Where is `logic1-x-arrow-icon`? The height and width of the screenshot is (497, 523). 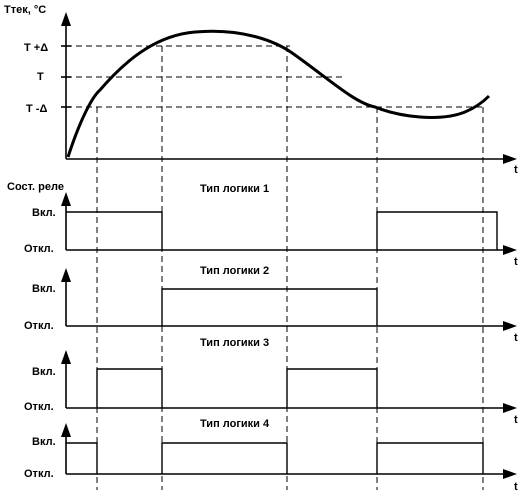 logic1-x-arrow-icon is located at coordinates (510, 250).